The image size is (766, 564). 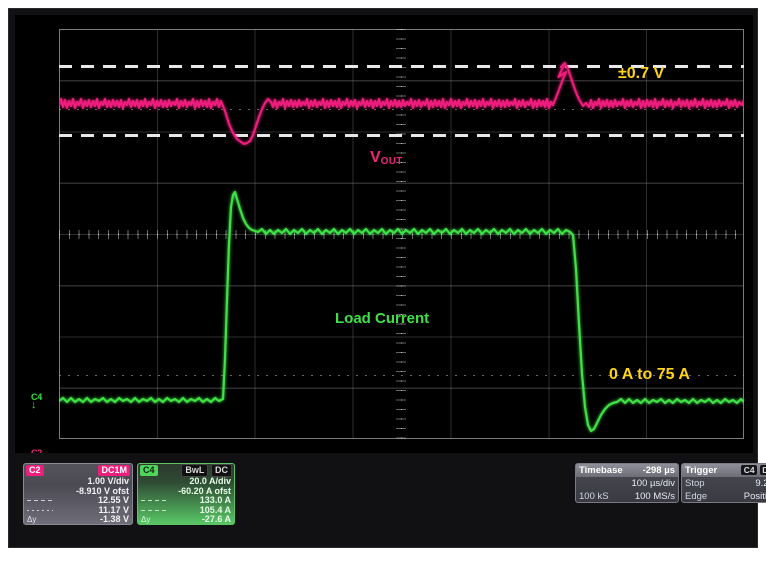 What do you see at coordinates (215, 500) in the screenshot?
I see `channel-c4-cursor-a: 133.0 A` at bounding box center [215, 500].